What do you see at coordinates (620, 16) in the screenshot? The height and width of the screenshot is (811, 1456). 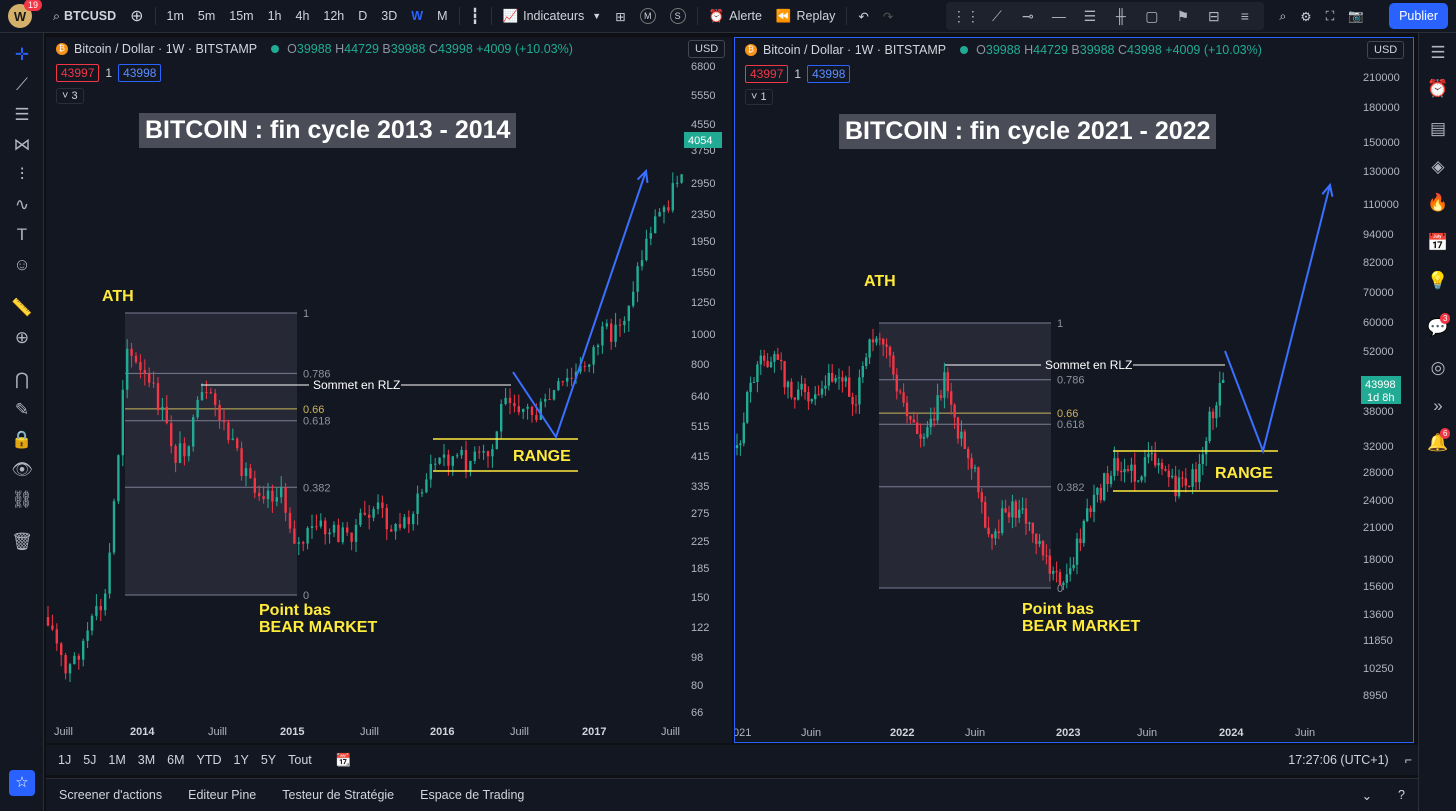 I see `layouts-button: ⊞` at bounding box center [620, 16].